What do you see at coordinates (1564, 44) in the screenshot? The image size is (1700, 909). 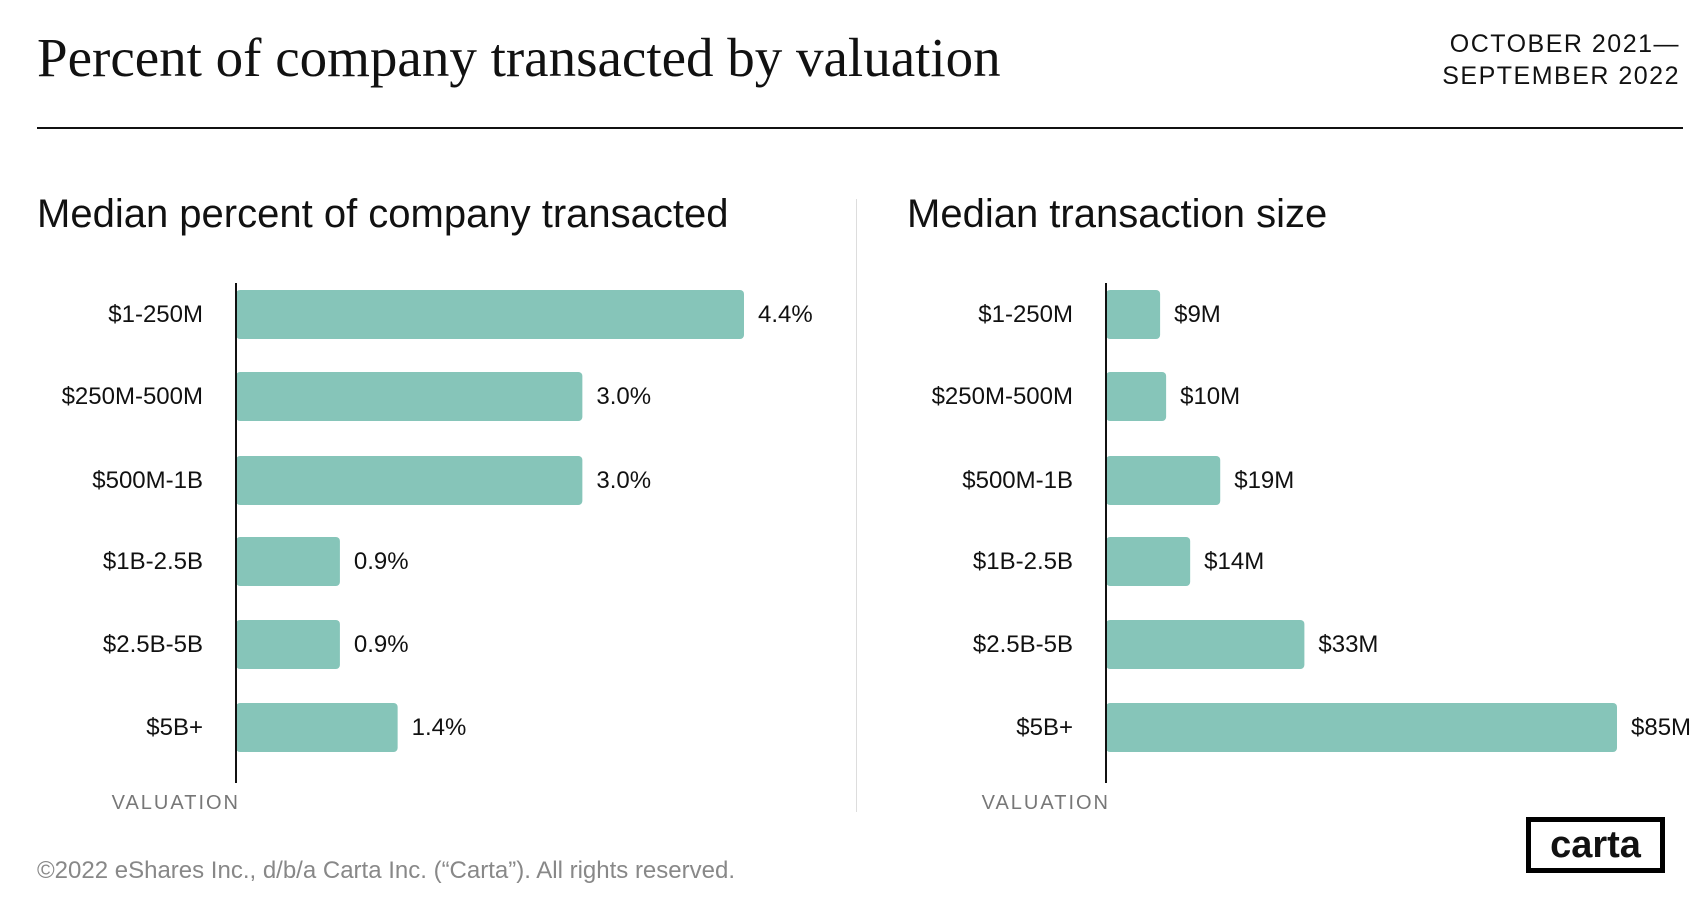 I see `date-range-start: OCTOBER 2021—` at bounding box center [1564, 44].